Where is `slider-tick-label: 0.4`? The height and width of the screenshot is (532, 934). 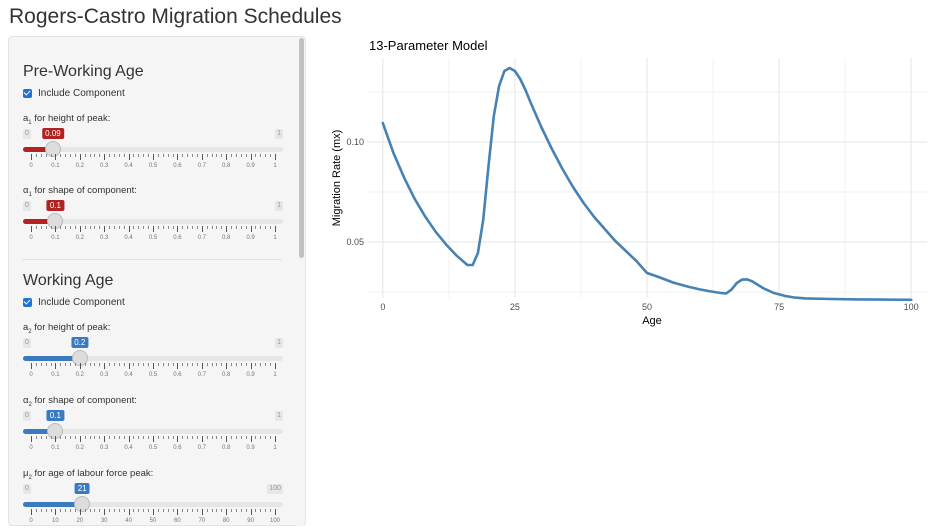 slider-tick-label: 0.4 is located at coordinates (128, 166).